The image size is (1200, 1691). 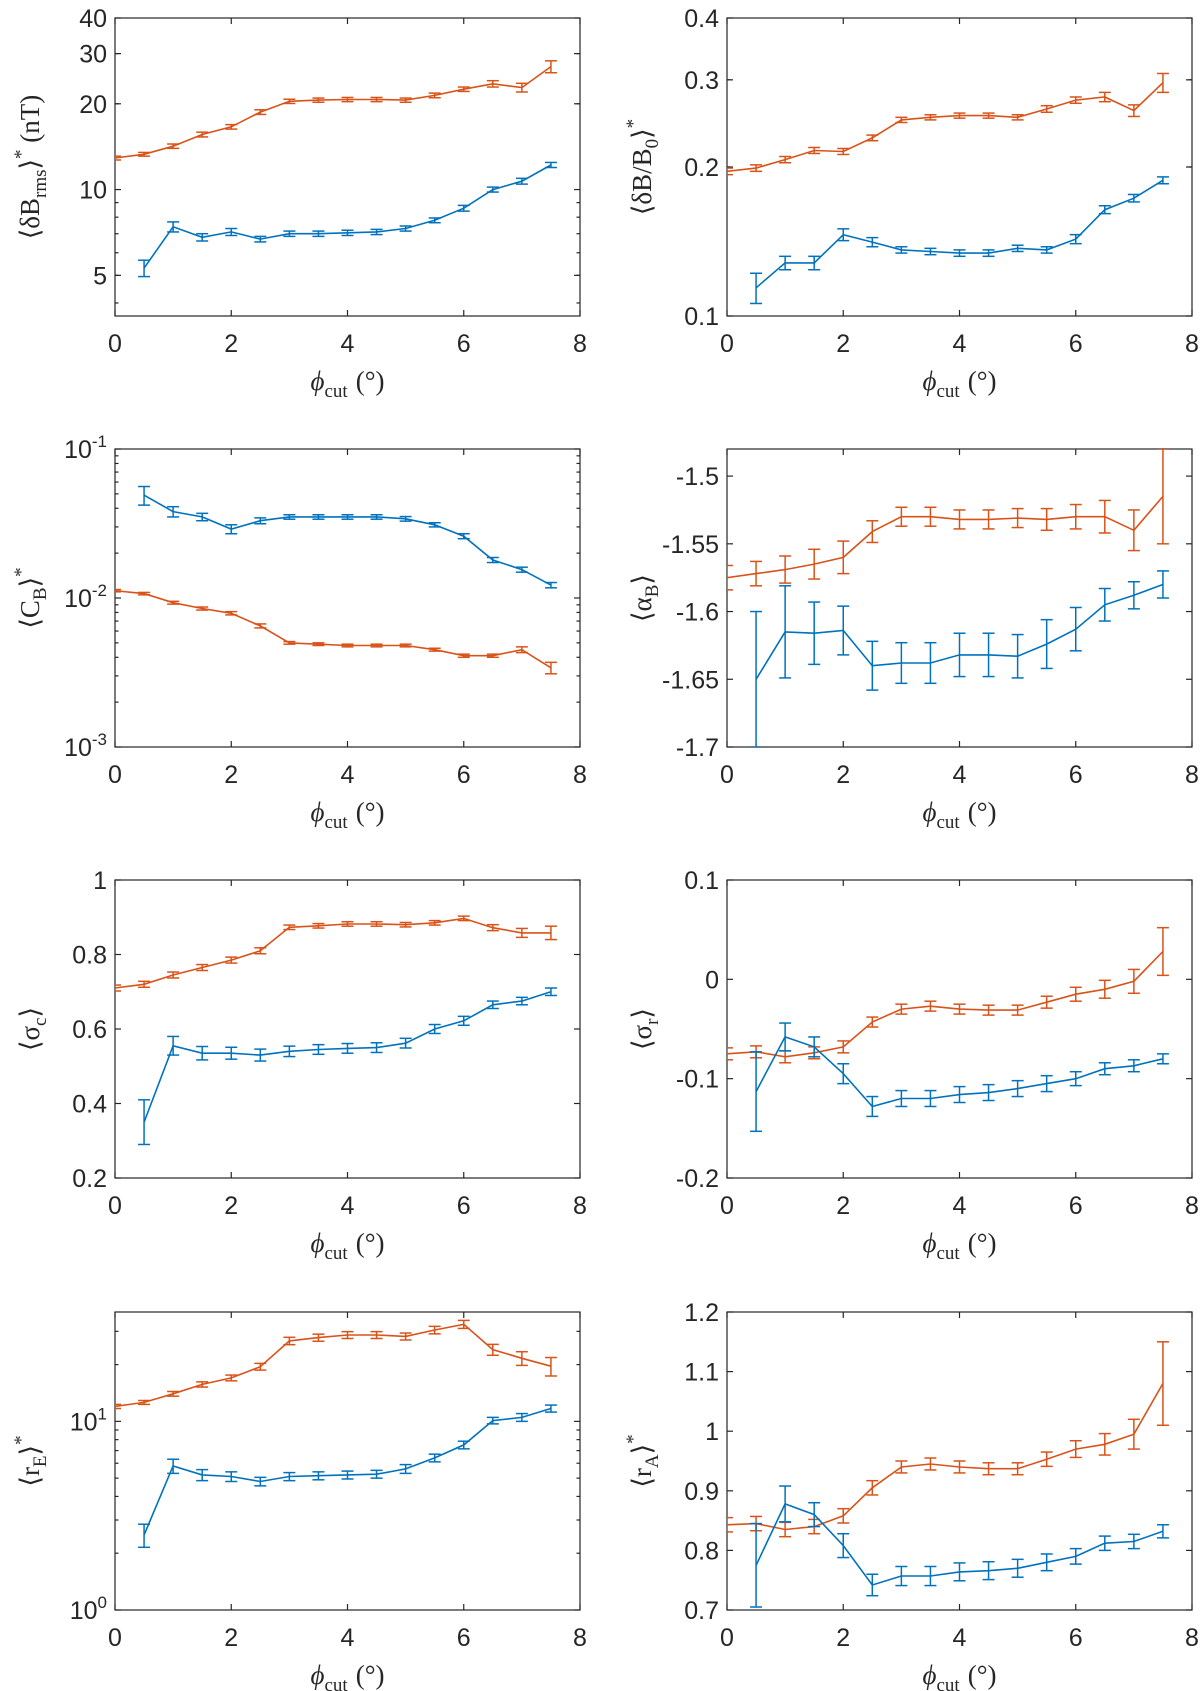 I want to click on chart-panel-4: 0 2 4 6 8 -1.7 -1.65 -1.6 -1.55 -1.5 ϕcut (°) ⟨αB⟩, so click(x=913, y=640).